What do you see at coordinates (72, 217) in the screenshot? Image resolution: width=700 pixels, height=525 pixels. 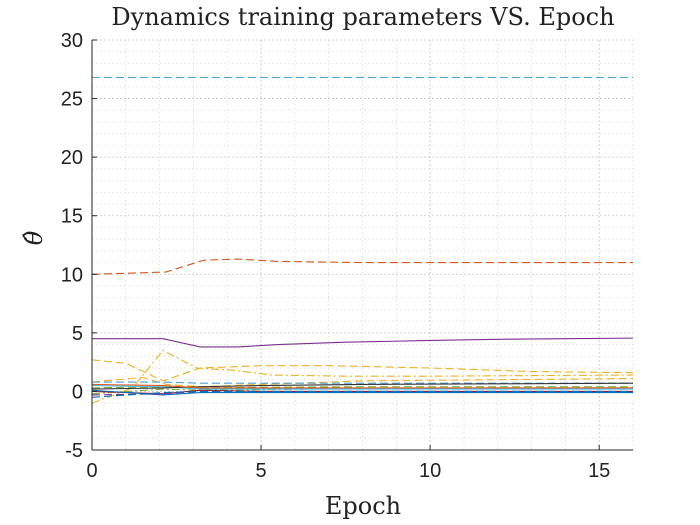 I see `y-tick-label: 15` at bounding box center [72, 217].